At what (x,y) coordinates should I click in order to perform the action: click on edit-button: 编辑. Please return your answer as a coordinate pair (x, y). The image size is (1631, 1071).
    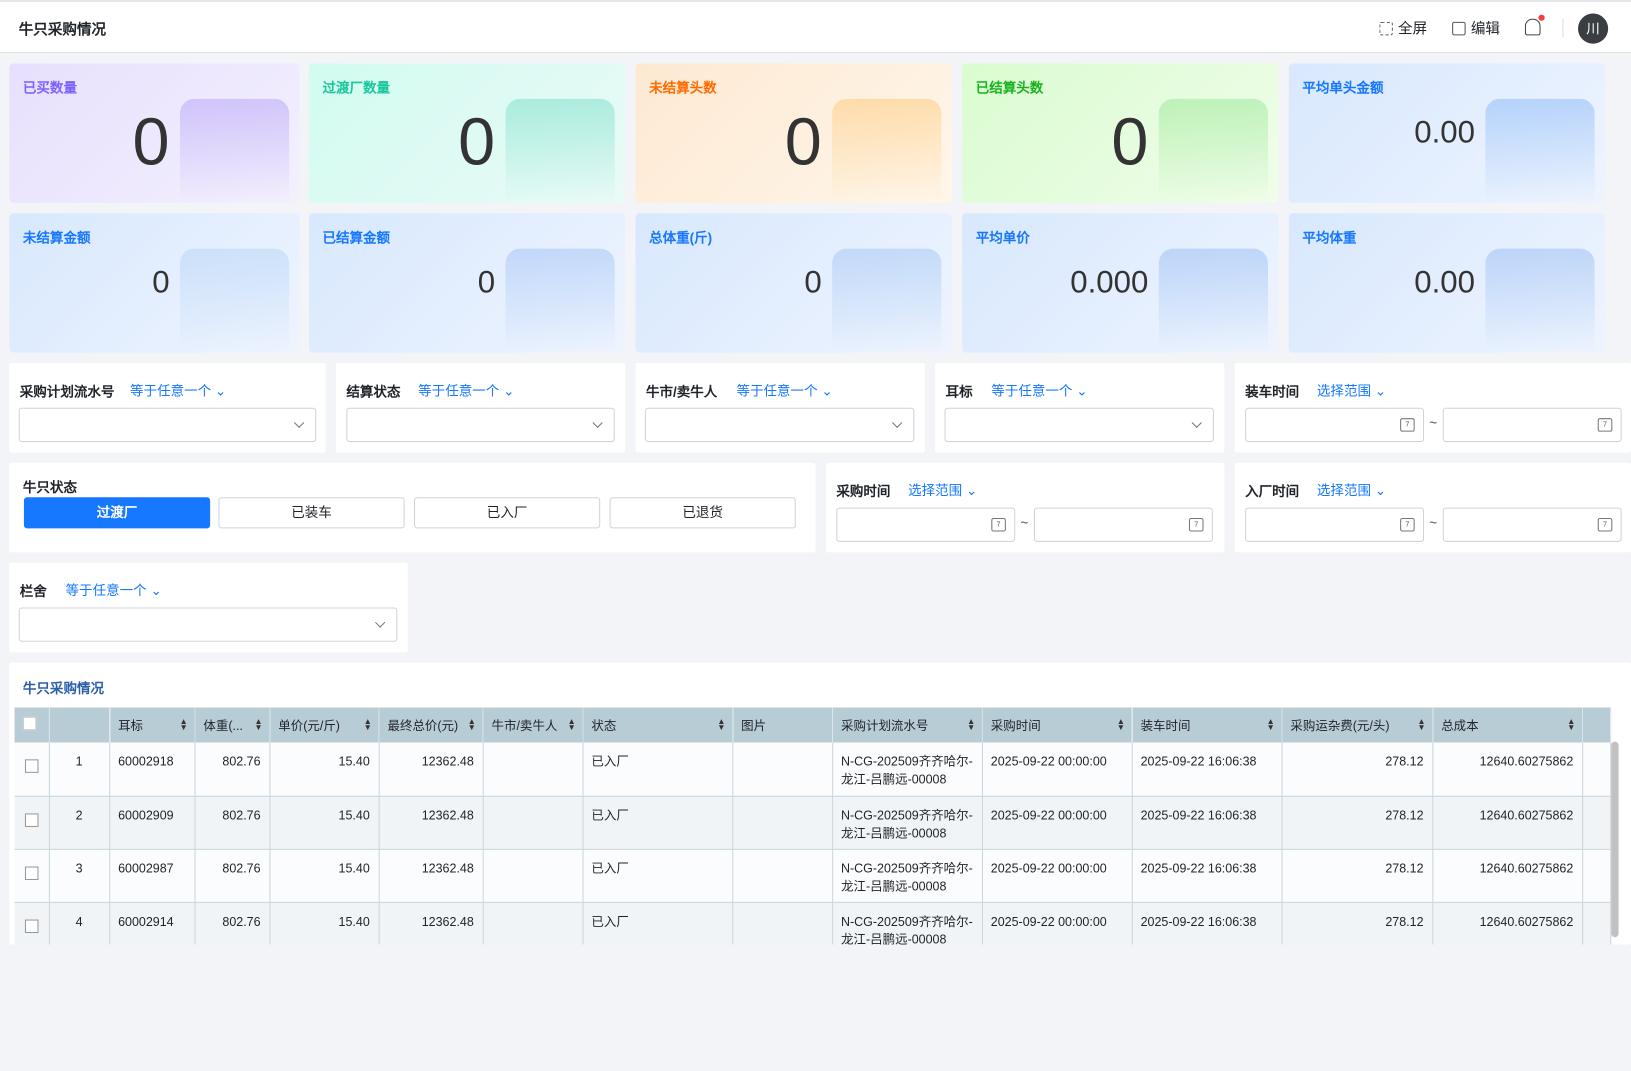
    Looking at the image, I should click on (1476, 28).